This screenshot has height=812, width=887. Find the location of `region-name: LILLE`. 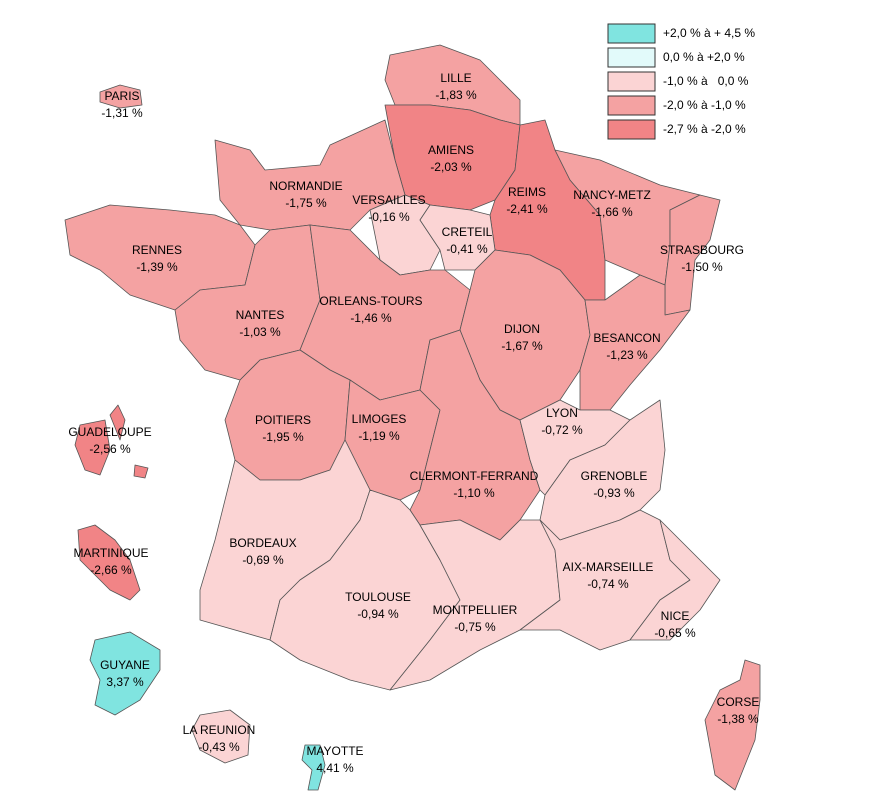

region-name: LILLE is located at coordinates (455, 78).